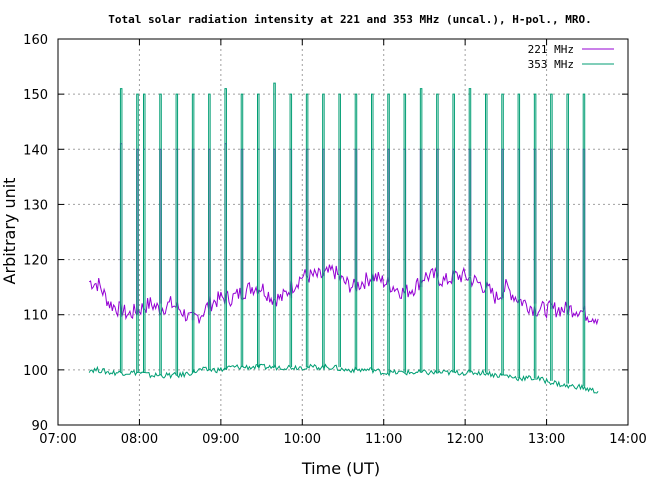  I want to click on x-axis-label: Time (UT), so click(340, 468).